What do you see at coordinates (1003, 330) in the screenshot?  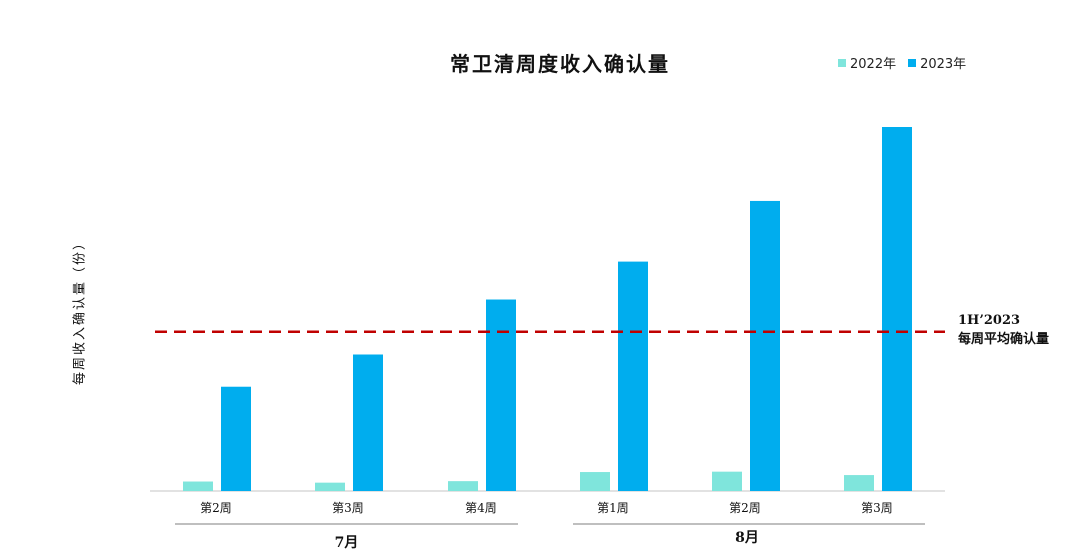 I see `reference-line-label: 1H’2023 每周平均确认量` at bounding box center [1003, 330].